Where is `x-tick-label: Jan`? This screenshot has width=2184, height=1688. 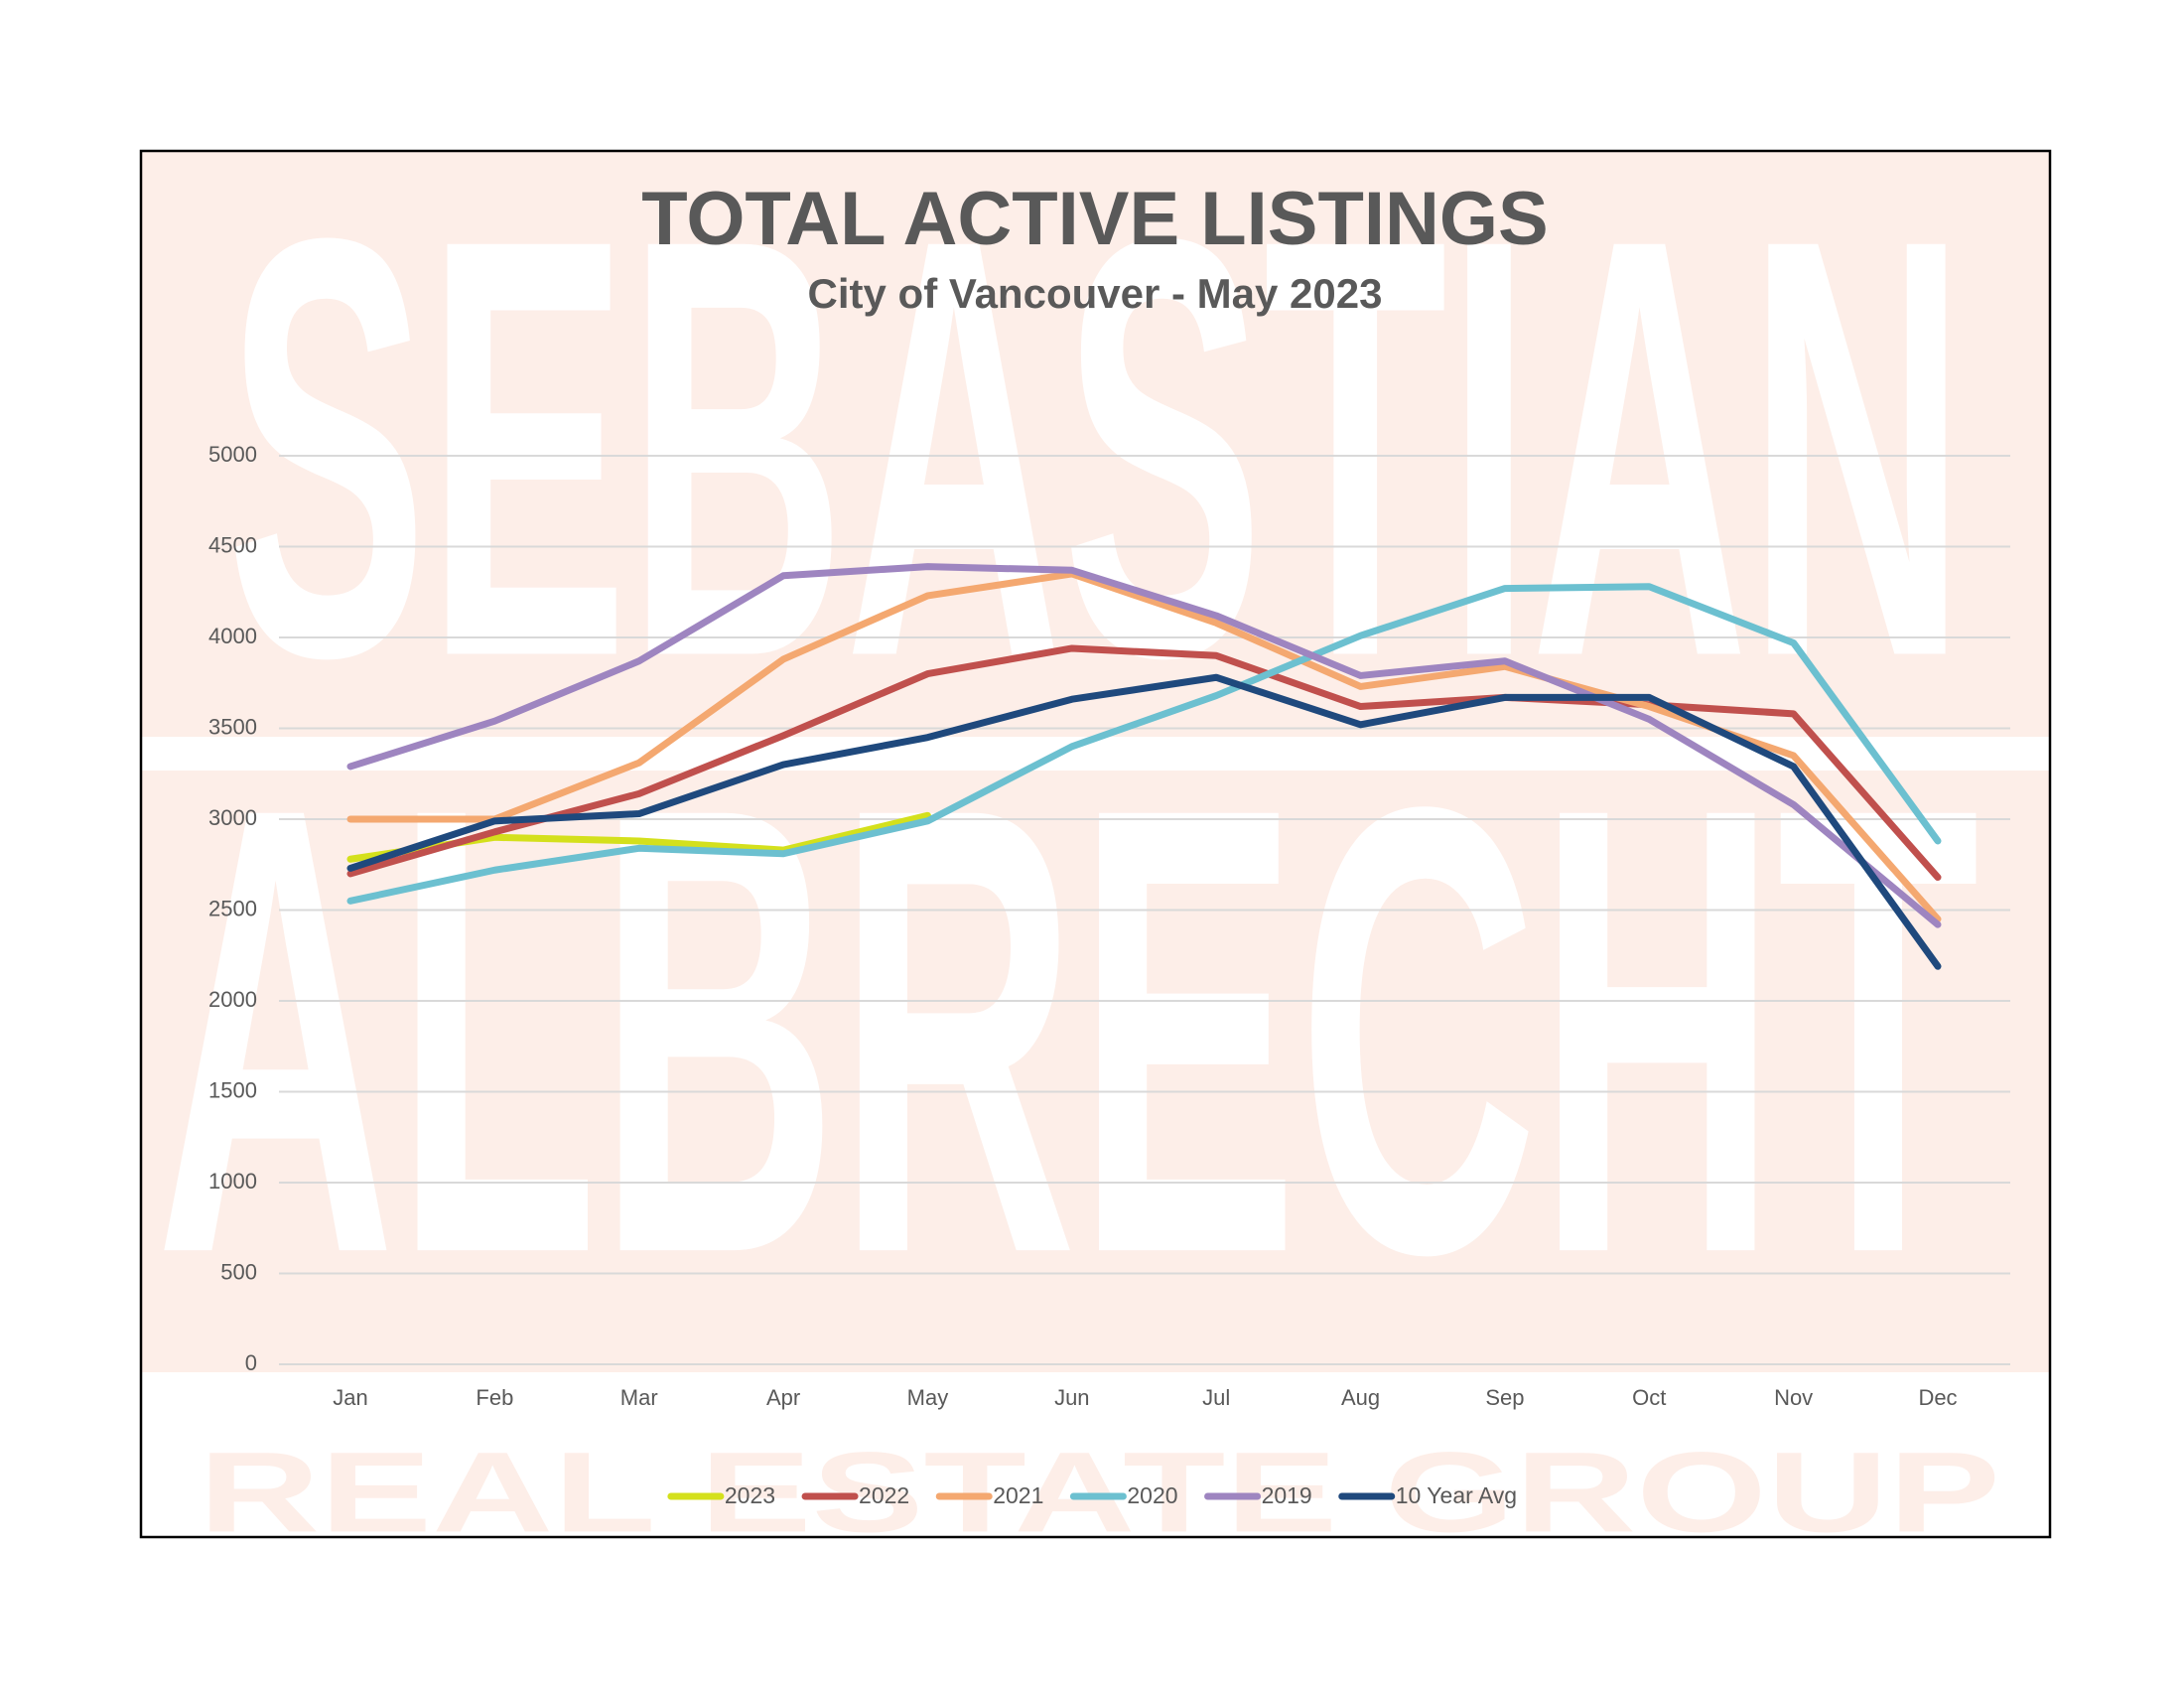
x-tick-label: Jan is located at coordinates (350, 1397).